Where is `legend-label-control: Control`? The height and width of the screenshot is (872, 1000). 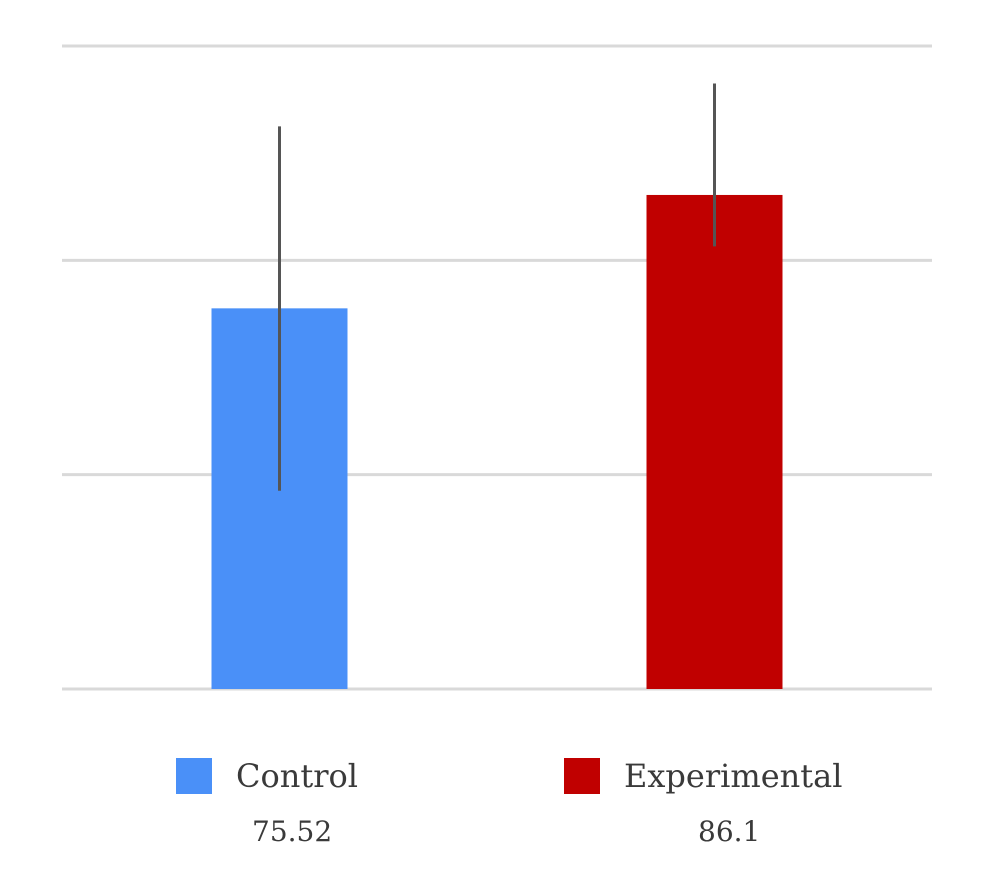
legend-label-control: Control is located at coordinates (297, 776).